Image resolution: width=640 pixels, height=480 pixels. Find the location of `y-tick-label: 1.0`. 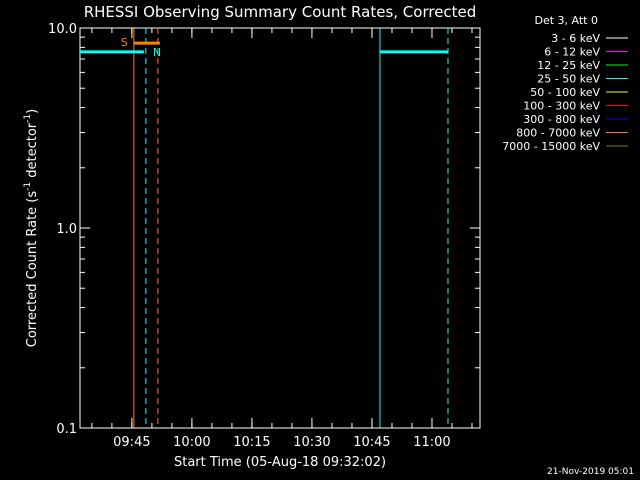

y-tick-label: 1.0 is located at coordinates (66, 229).